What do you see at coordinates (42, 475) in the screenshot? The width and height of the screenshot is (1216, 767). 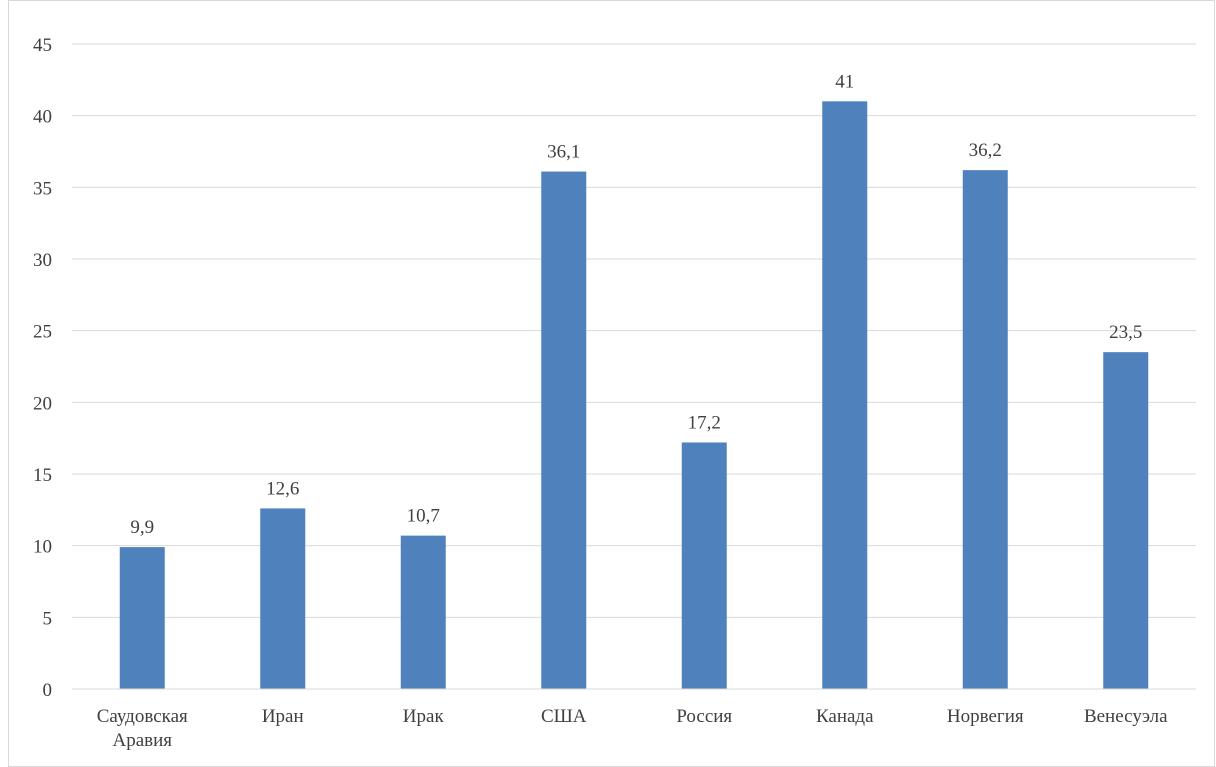 I see `y-tick-label: 15` at bounding box center [42, 475].